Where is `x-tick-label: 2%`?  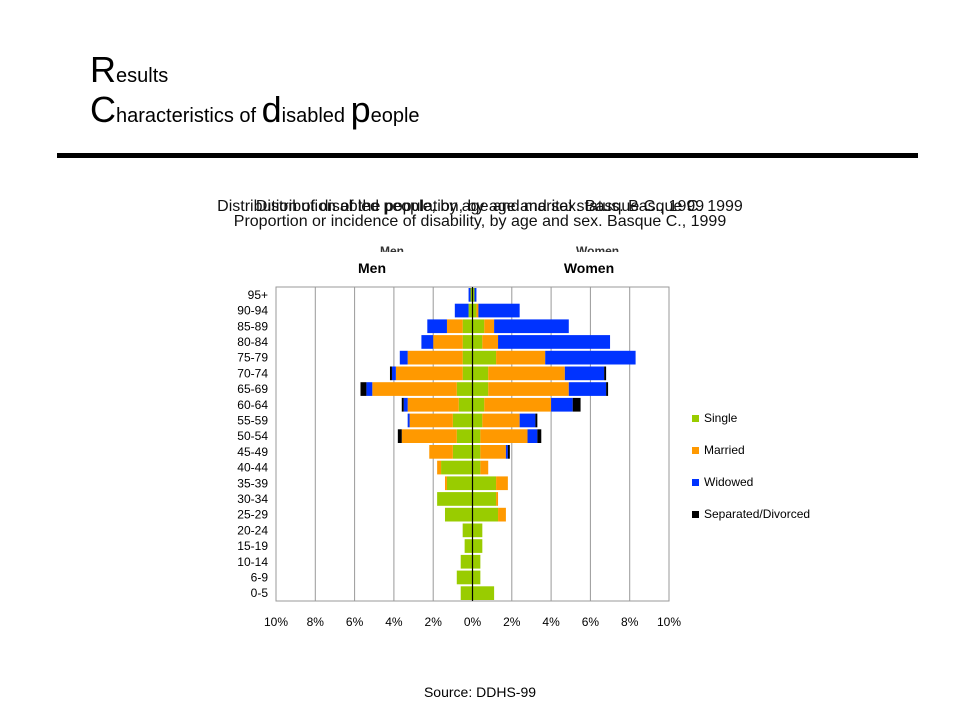 x-tick-label: 2% is located at coordinates (434, 622).